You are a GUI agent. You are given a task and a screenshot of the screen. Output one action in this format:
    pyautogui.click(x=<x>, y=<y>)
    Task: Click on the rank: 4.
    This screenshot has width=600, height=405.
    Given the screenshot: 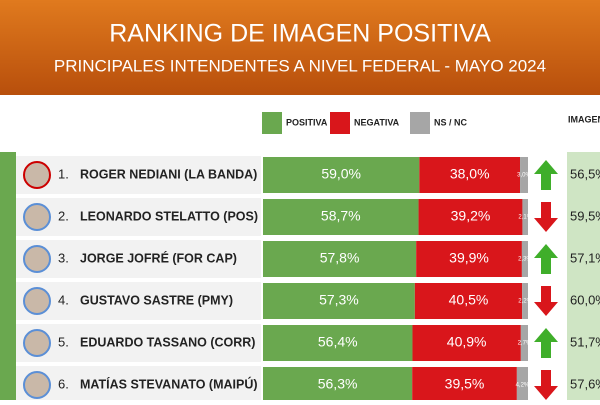 What is the action you would take?
    pyautogui.click(x=63, y=299)
    